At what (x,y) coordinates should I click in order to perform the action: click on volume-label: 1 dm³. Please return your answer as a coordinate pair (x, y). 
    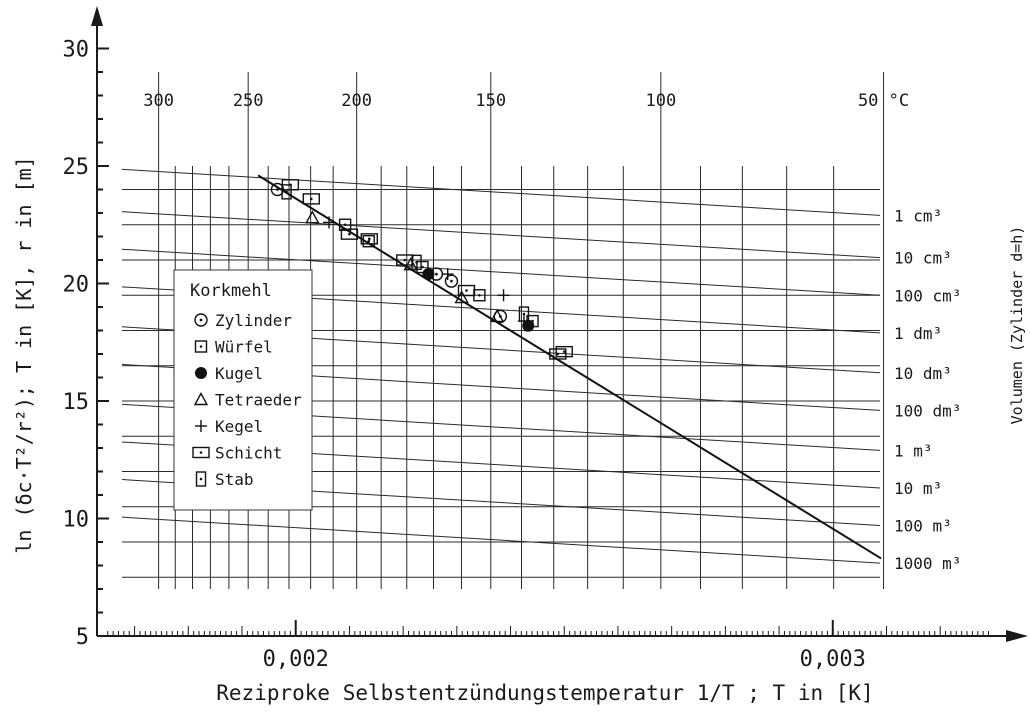
    Looking at the image, I should click on (918, 333).